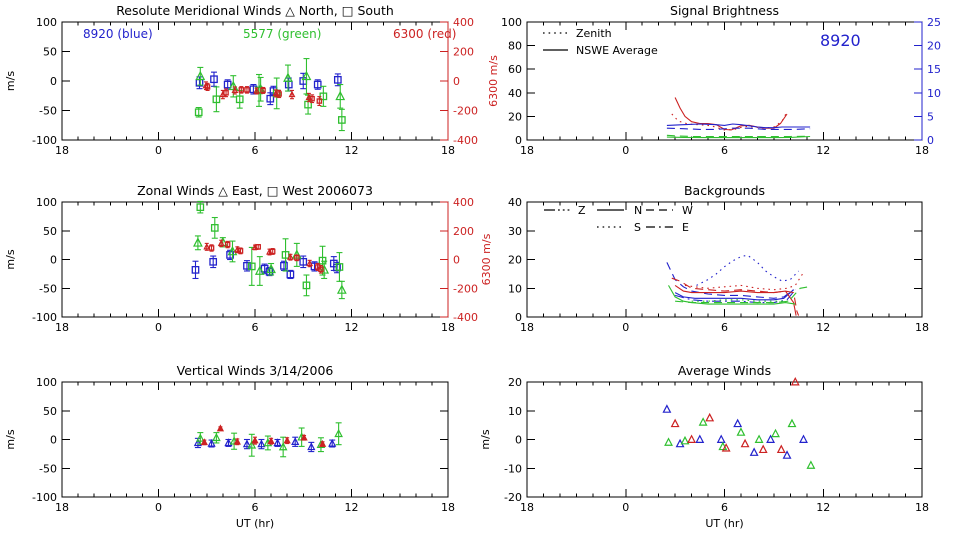  What do you see at coordinates (118, 34) in the screenshot?
I see `annotation: 8920 (blue)` at bounding box center [118, 34].